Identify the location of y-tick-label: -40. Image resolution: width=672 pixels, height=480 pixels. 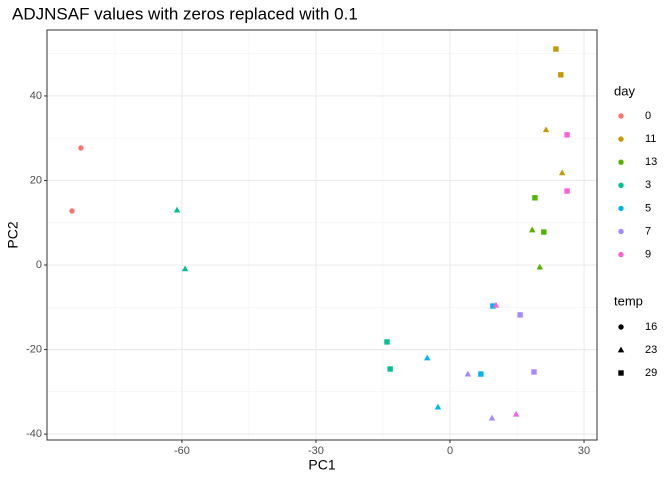
(34, 434).